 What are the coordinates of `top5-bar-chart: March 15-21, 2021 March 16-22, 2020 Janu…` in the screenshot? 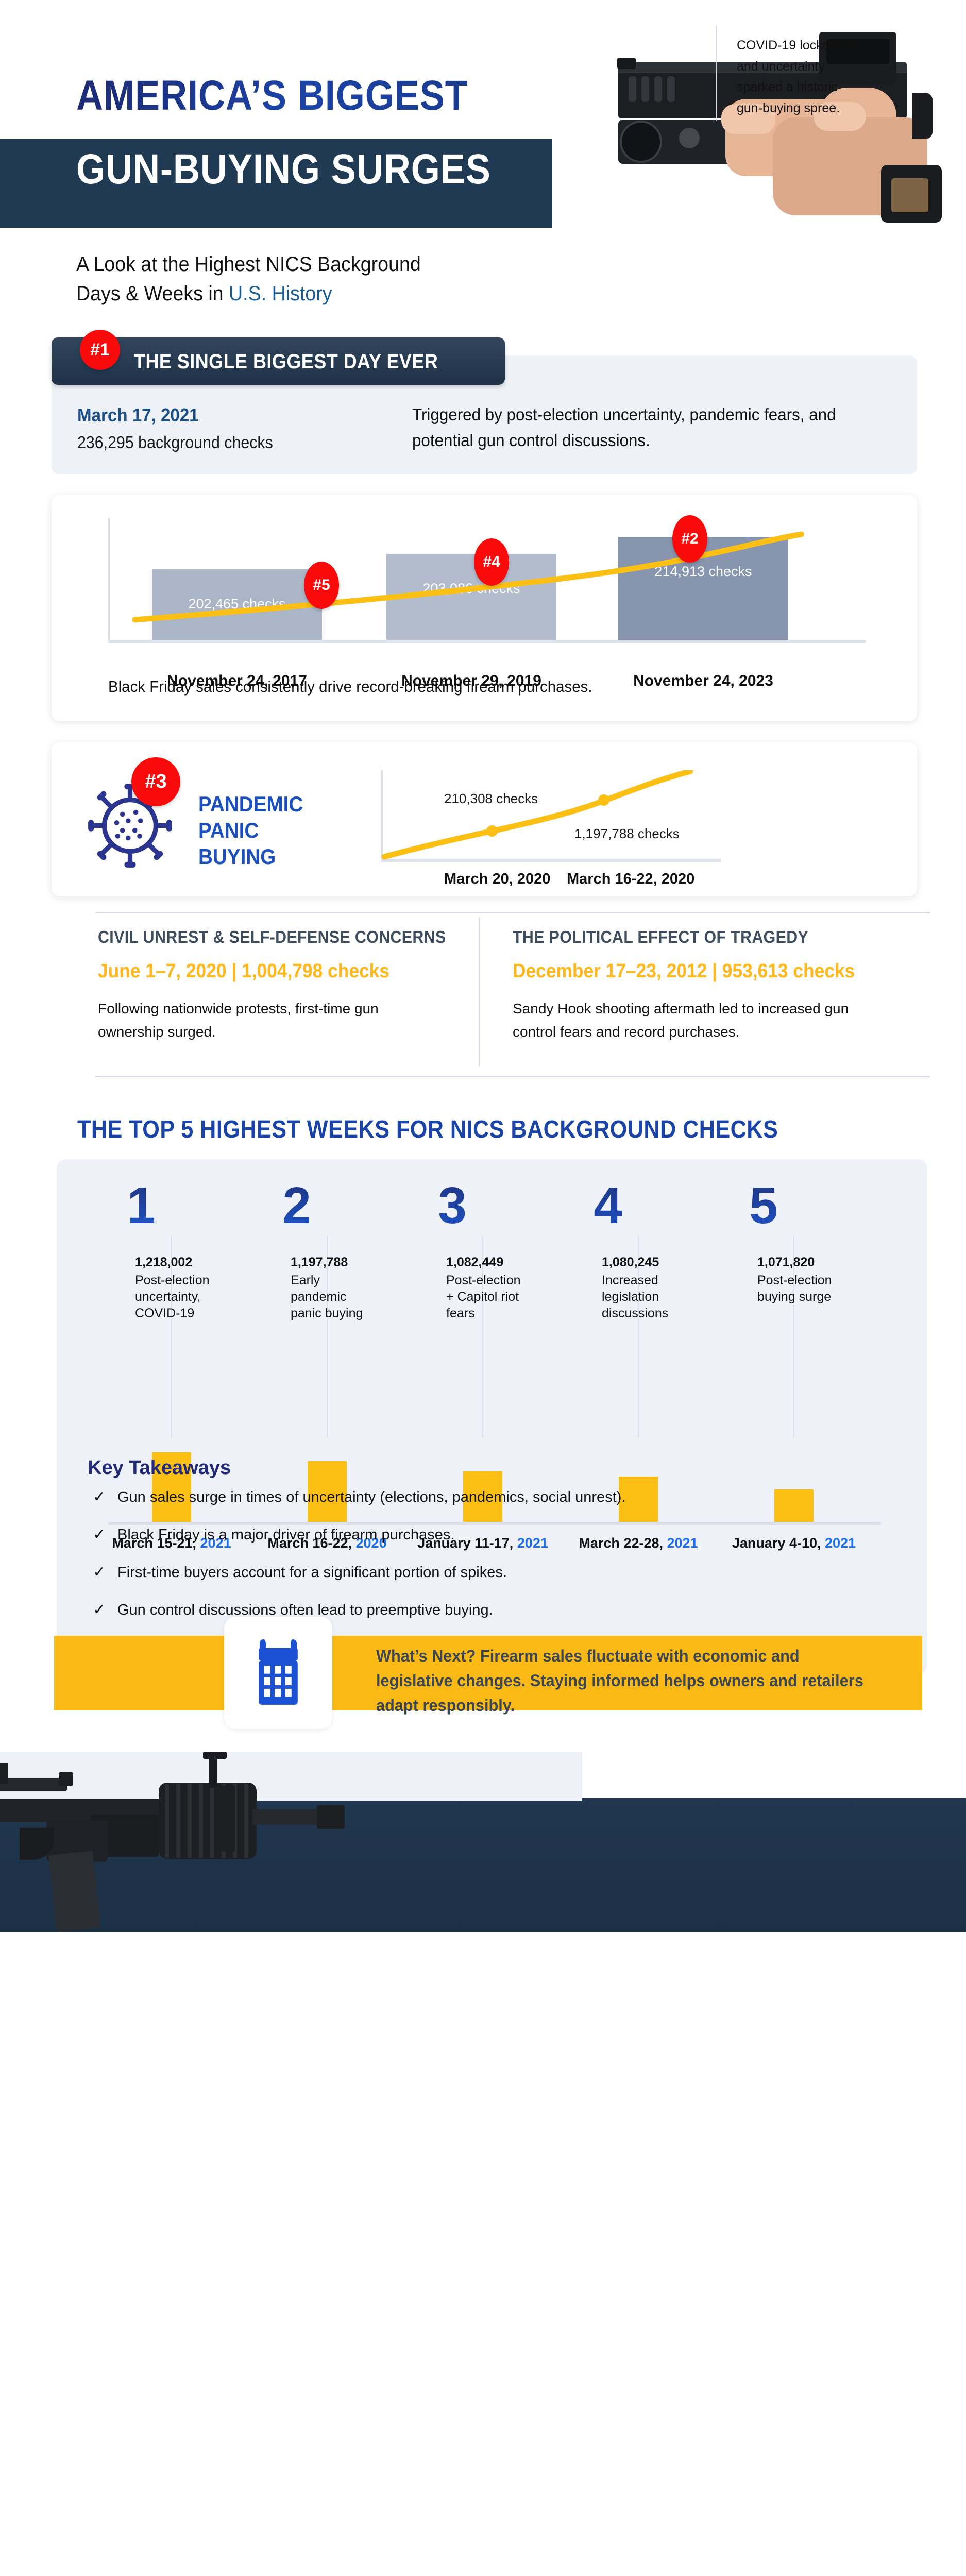 It's located at (492, 1494).